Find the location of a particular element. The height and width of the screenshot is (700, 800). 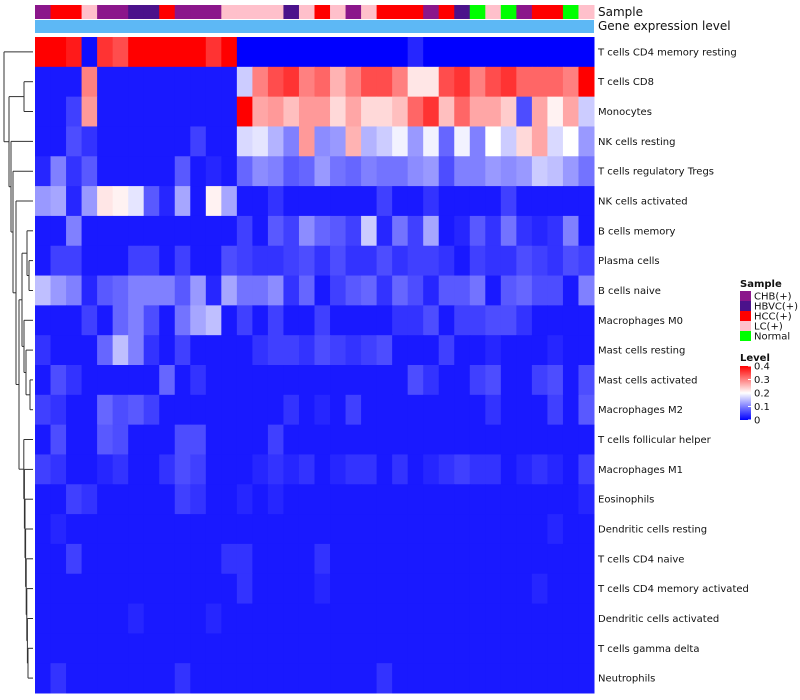

row-label: T cells CD8 is located at coordinates (625, 82).